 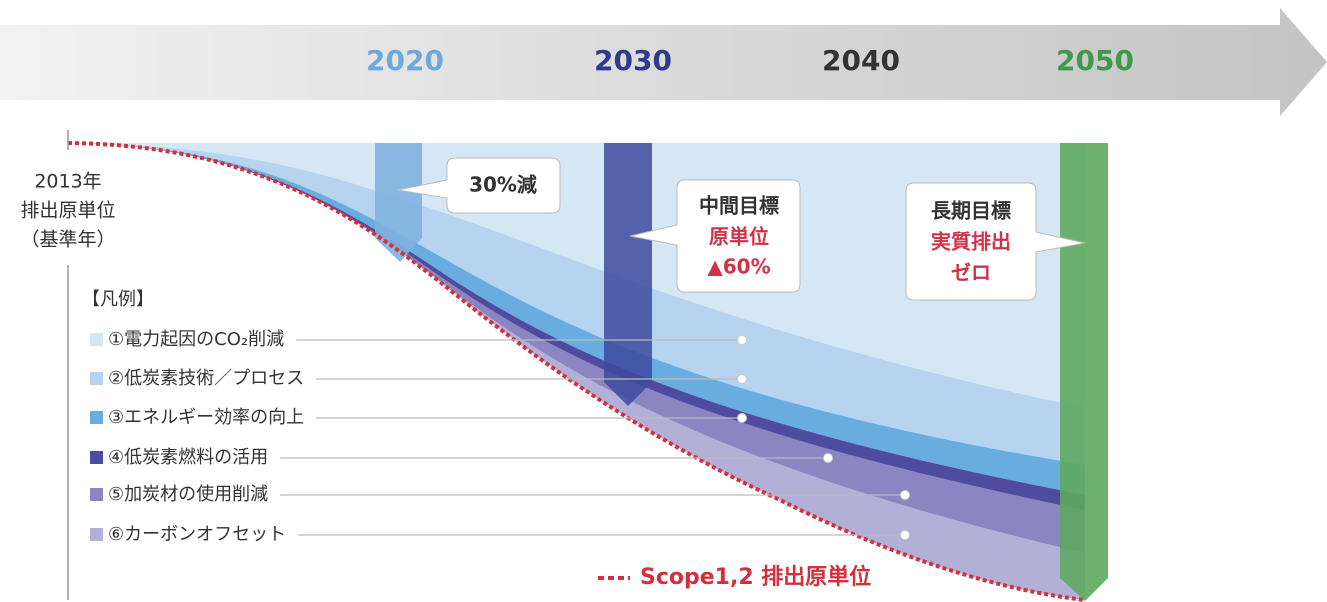 What do you see at coordinates (971, 242) in the screenshot?
I see `callout-text: 実質排出` at bounding box center [971, 242].